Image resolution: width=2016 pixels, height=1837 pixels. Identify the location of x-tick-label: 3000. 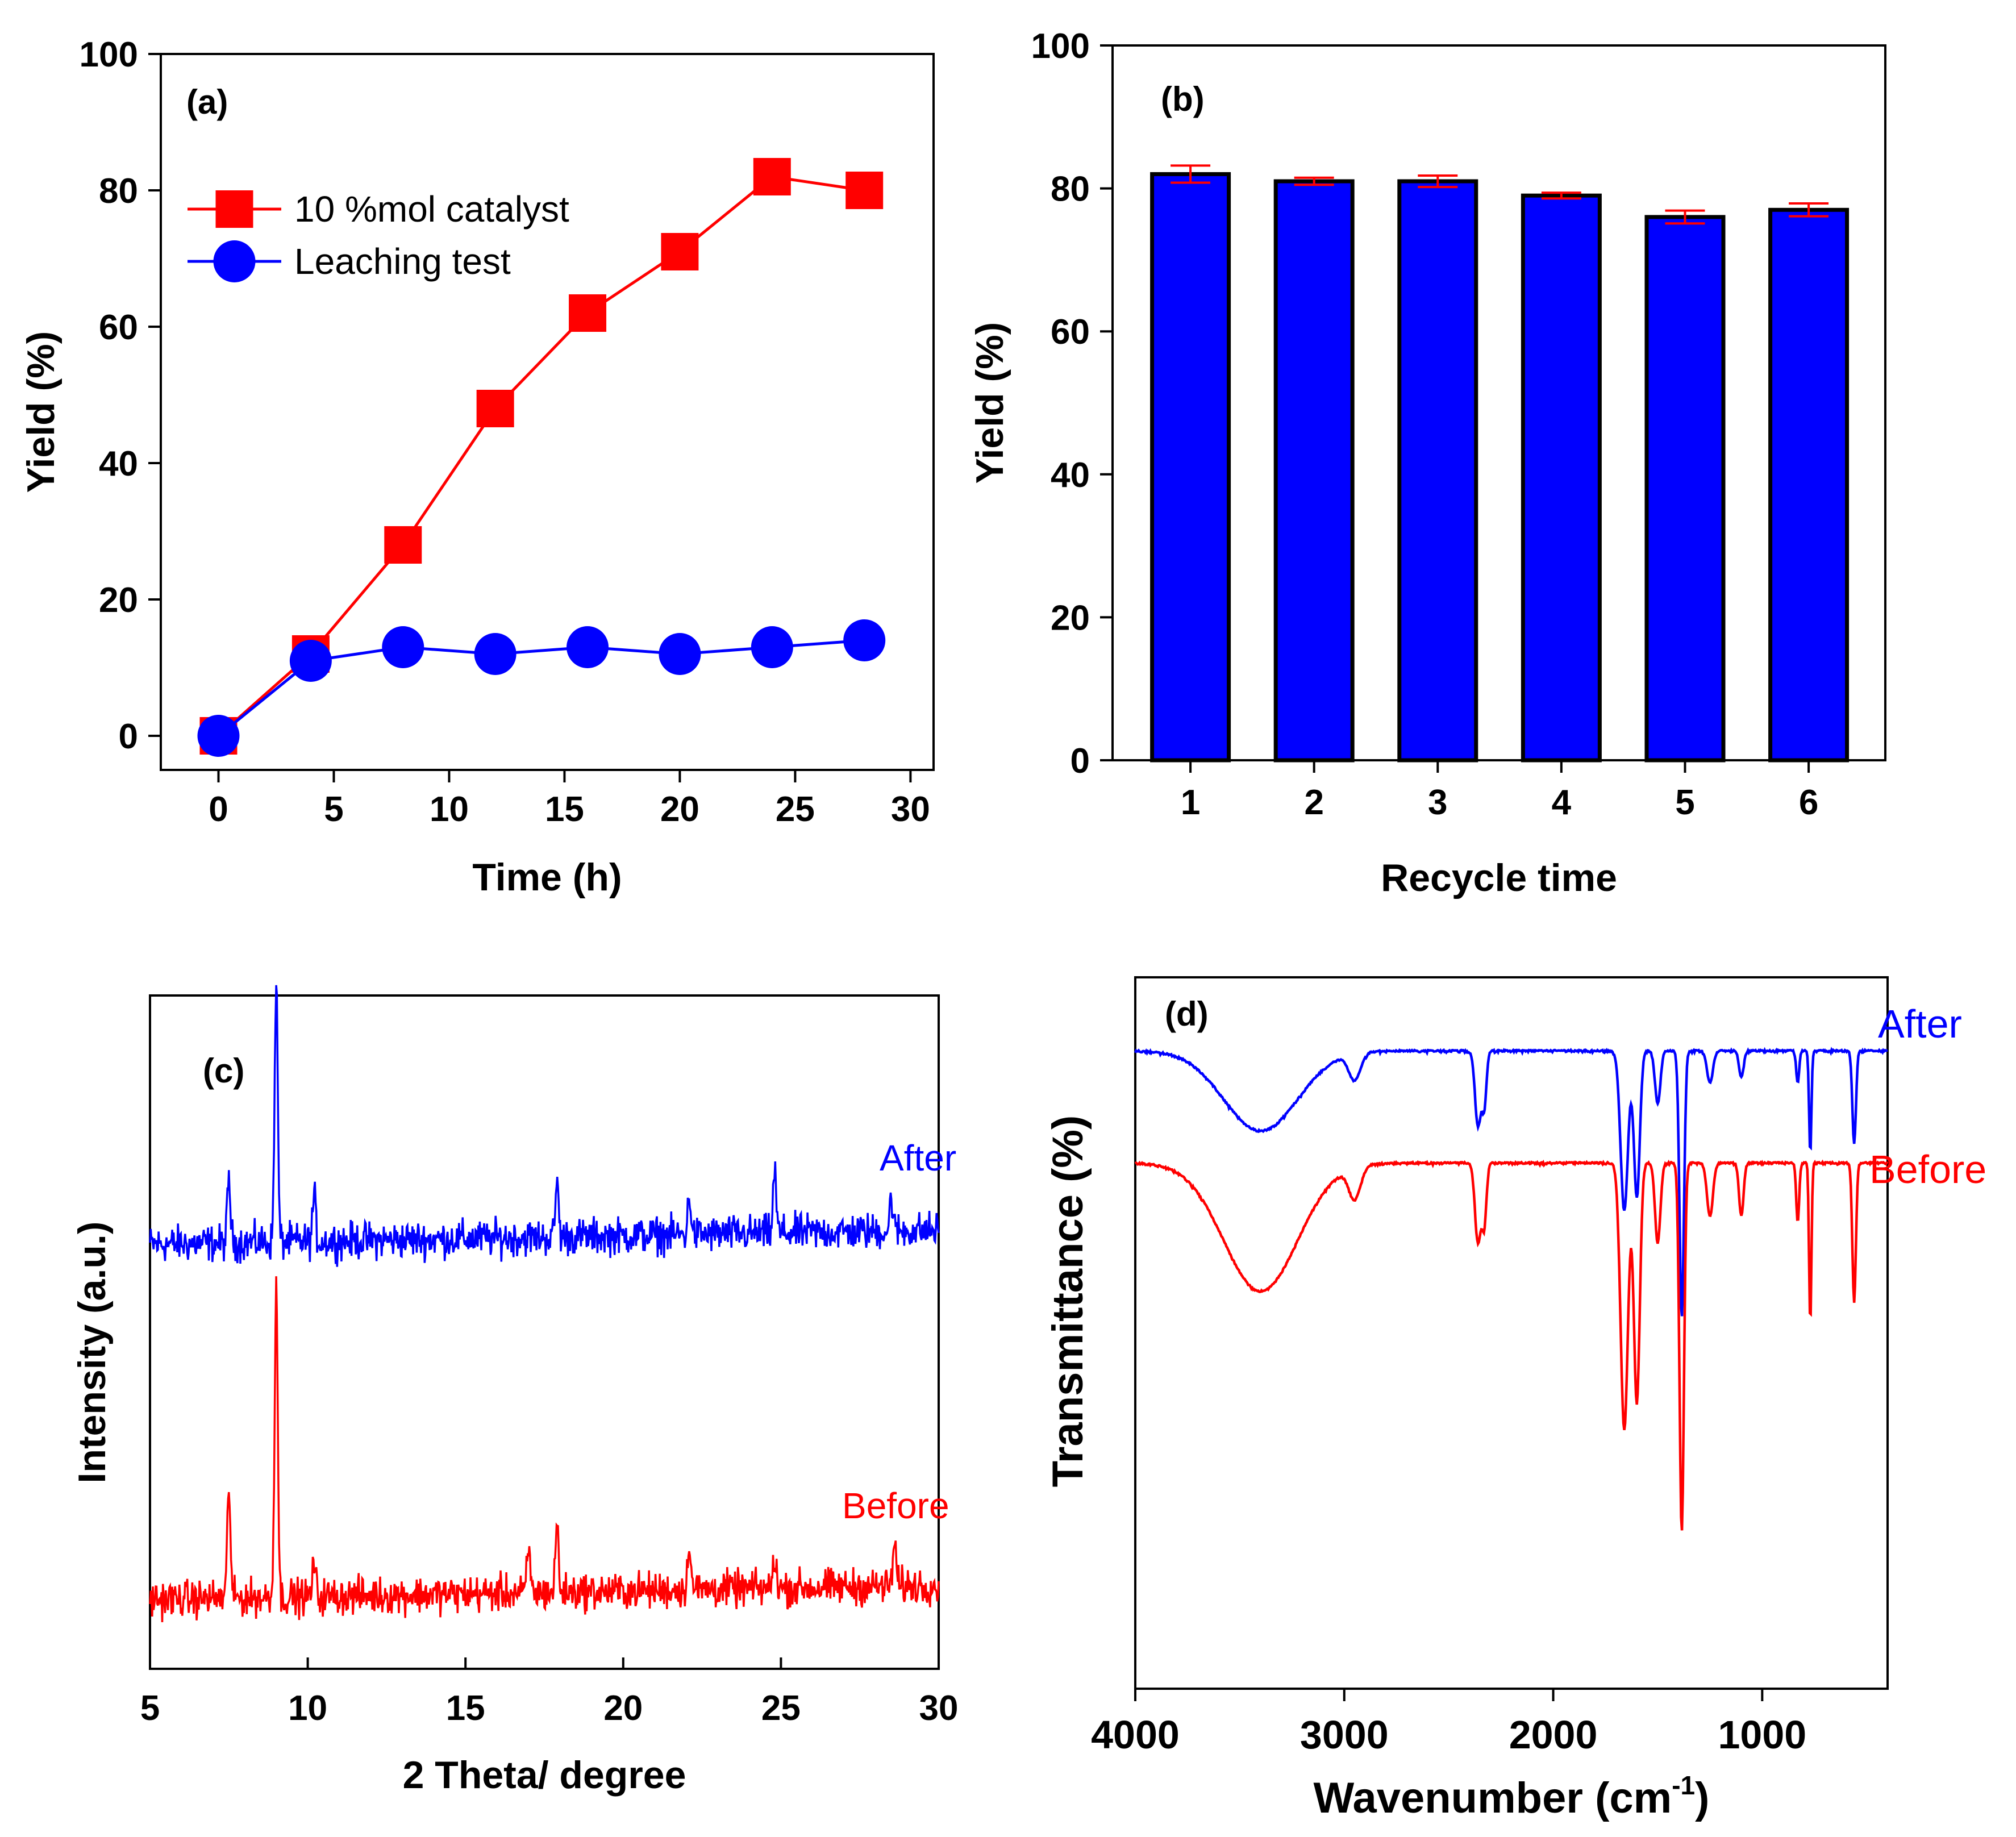
(1344, 1735).